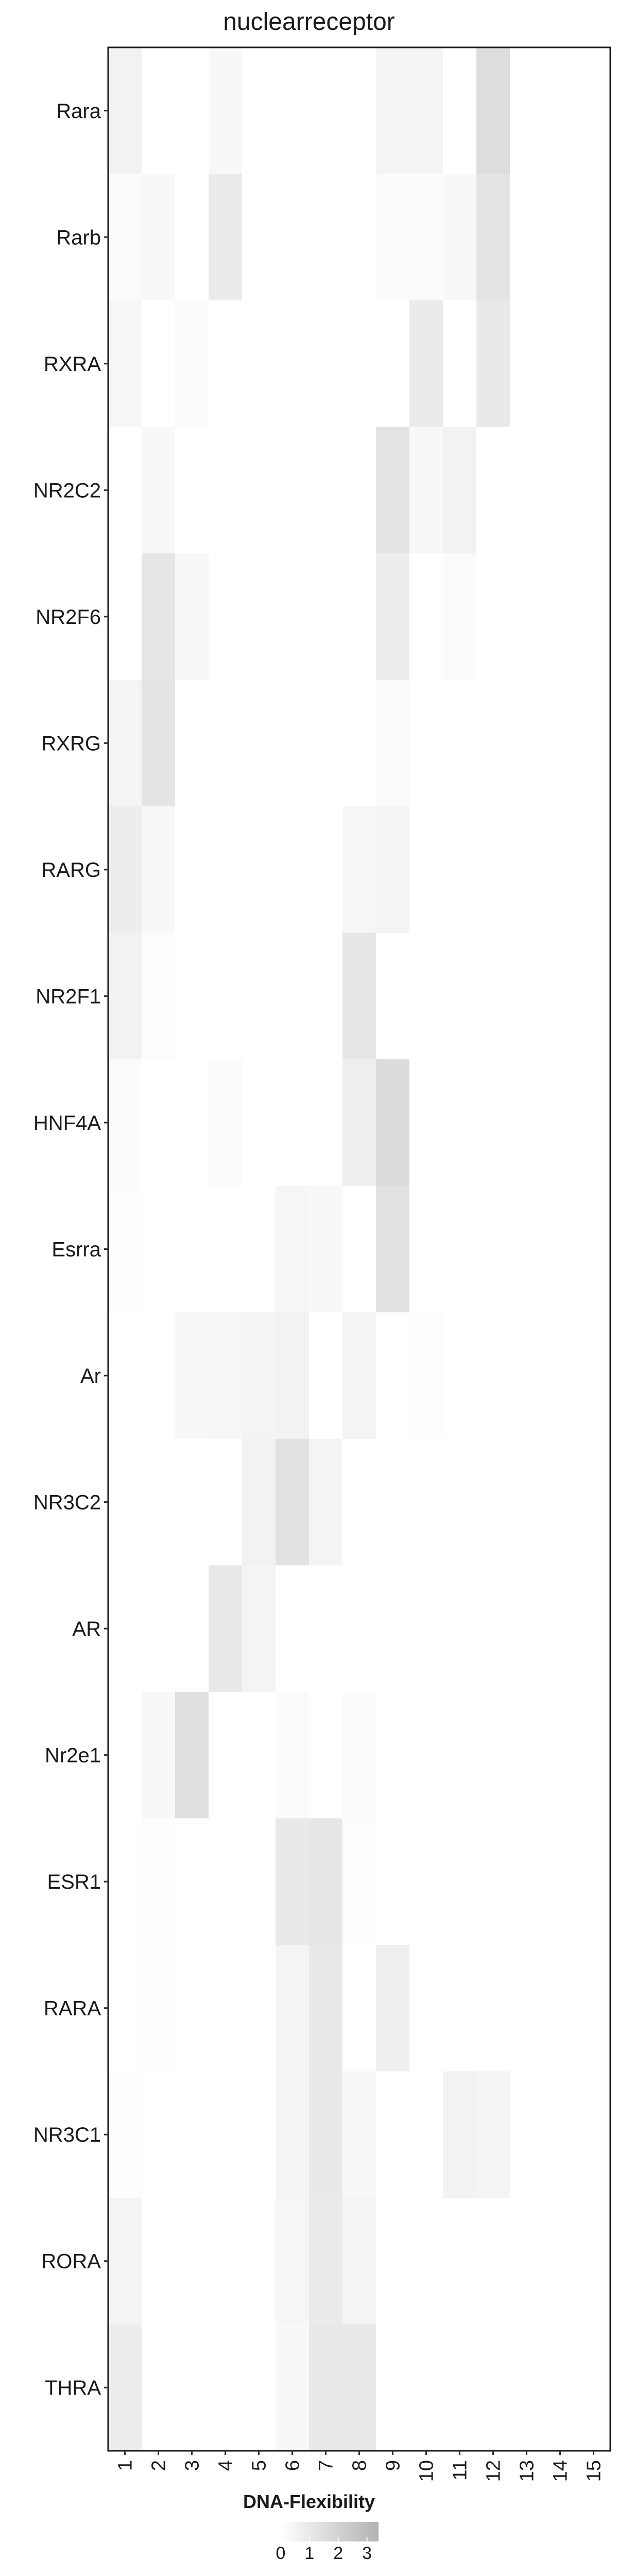 The width and height of the screenshot is (618, 2576). Describe the element at coordinates (76, 1250) in the screenshot. I see `y-tick-label: Esrra` at that location.